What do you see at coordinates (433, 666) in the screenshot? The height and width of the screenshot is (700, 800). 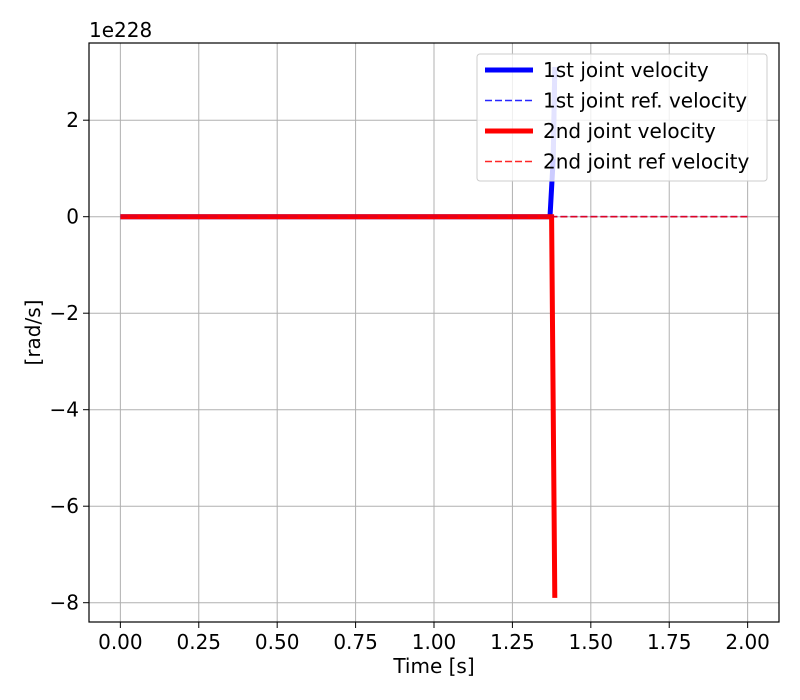 I see `x-axis-label: Time [s]` at bounding box center [433, 666].